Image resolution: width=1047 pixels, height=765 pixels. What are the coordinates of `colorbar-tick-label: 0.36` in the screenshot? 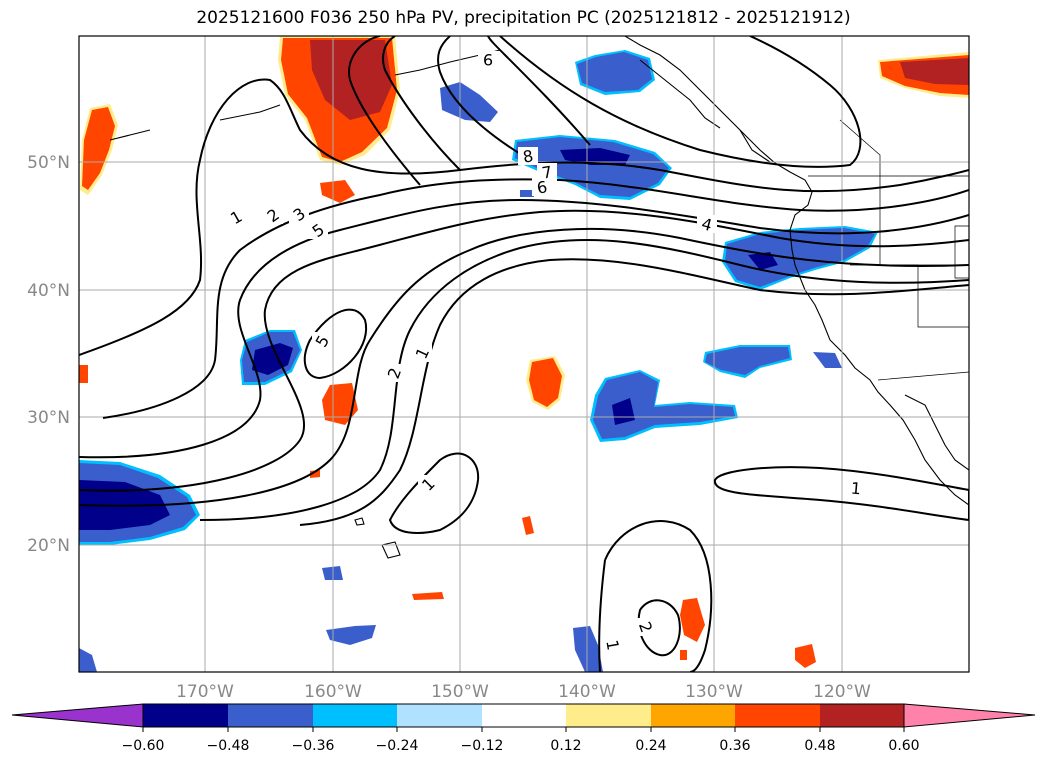 It's located at (734, 746).